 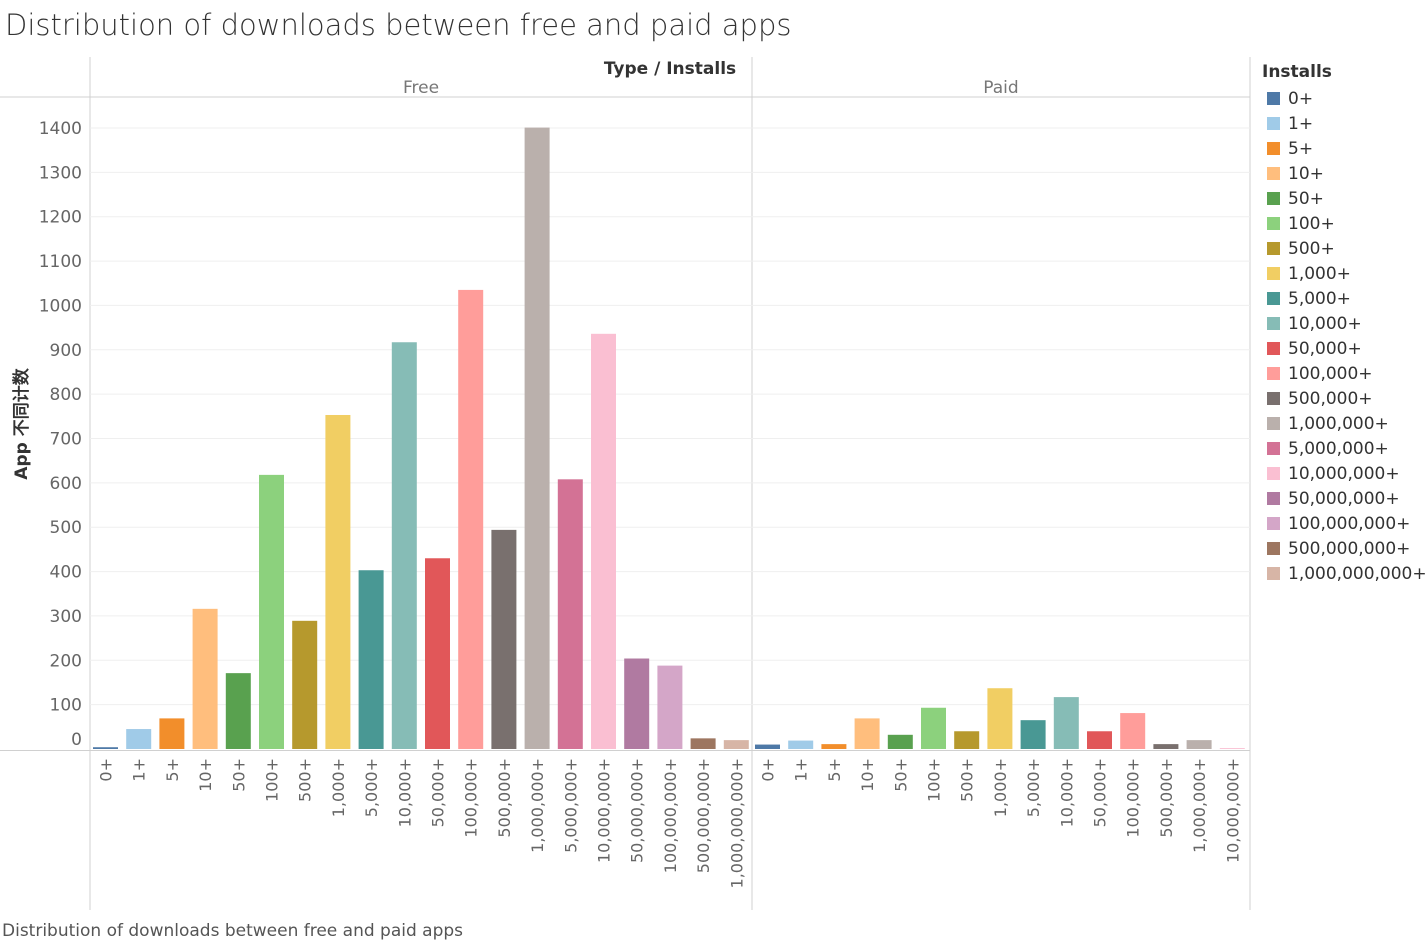 I want to click on legend-label: 10,000+, so click(x=1325, y=323).